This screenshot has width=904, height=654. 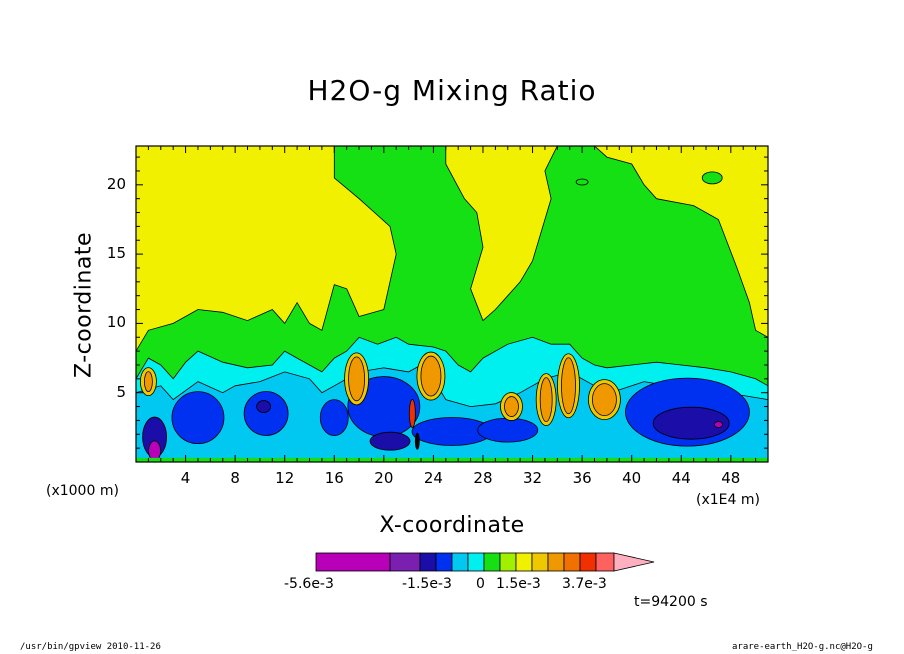 What do you see at coordinates (802, 647) in the screenshot?
I see `footer-right: arare-earth_H2O-g.nc@H2O-g` at bounding box center [802, 647].